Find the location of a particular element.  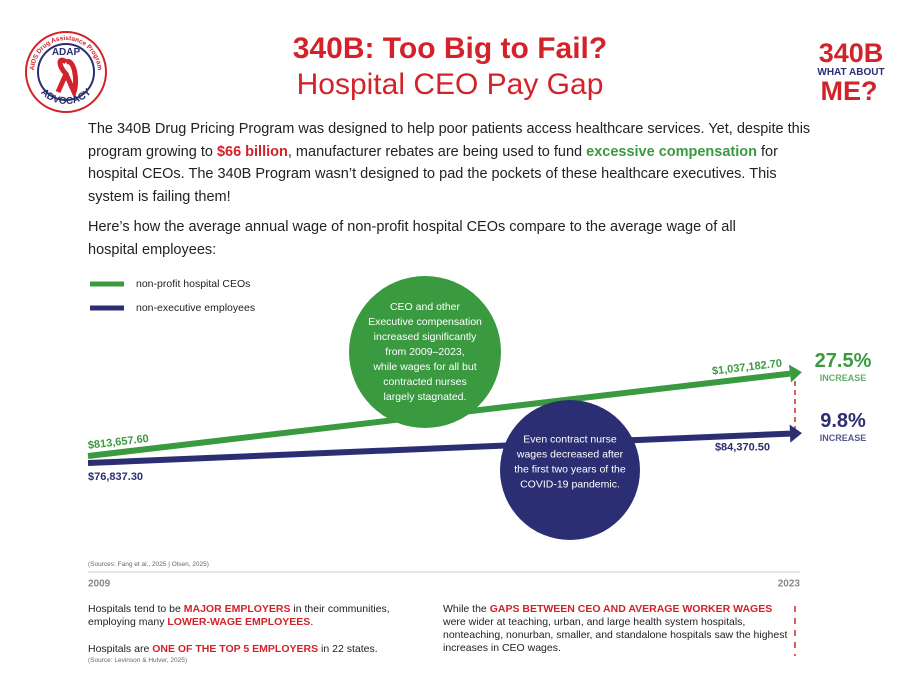

text: While the is located at coordinates (466, 609).